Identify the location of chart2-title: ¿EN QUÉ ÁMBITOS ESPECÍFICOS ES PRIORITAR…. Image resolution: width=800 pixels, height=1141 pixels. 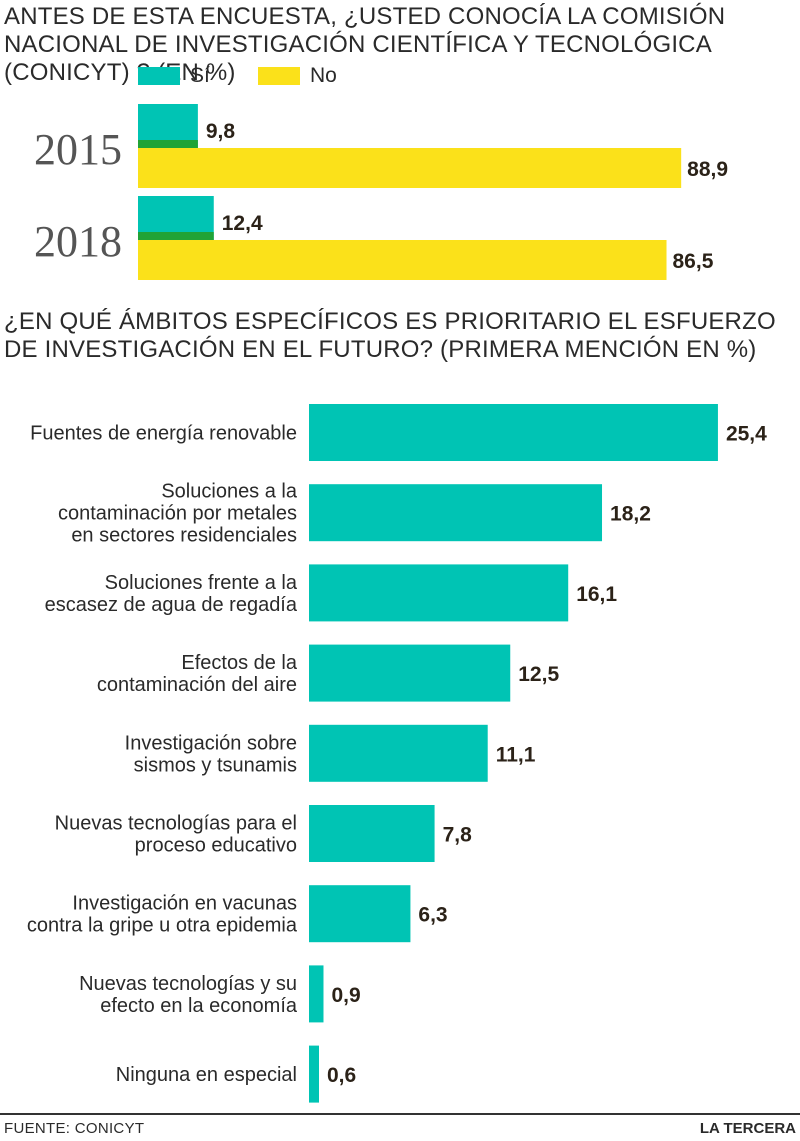
(390, 335).